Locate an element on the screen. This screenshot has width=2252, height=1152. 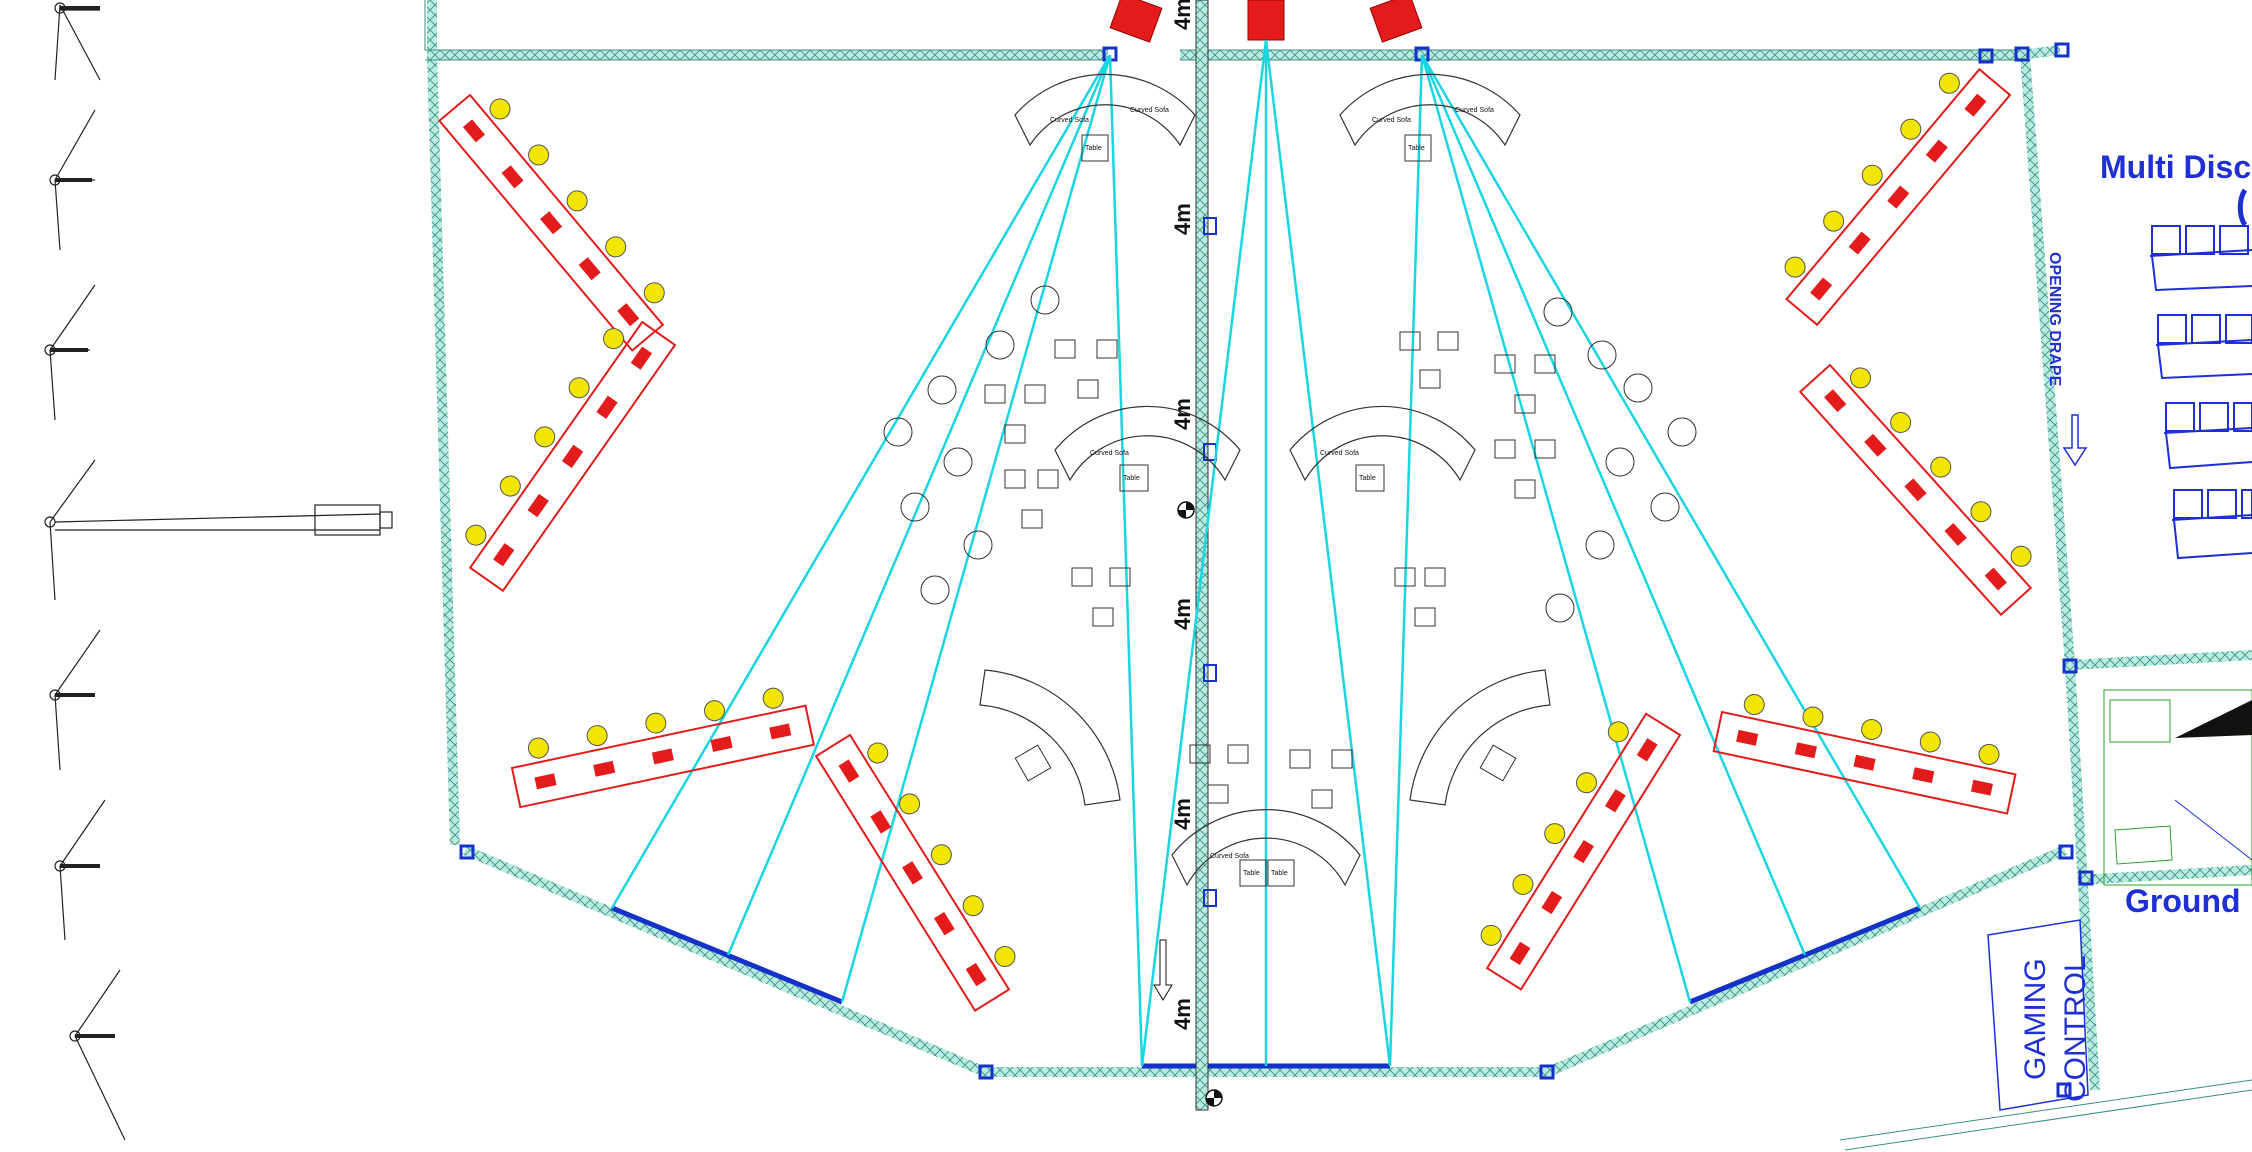
gaming-control: GAMING CONTROL is located at coordinates (2039, 1015).